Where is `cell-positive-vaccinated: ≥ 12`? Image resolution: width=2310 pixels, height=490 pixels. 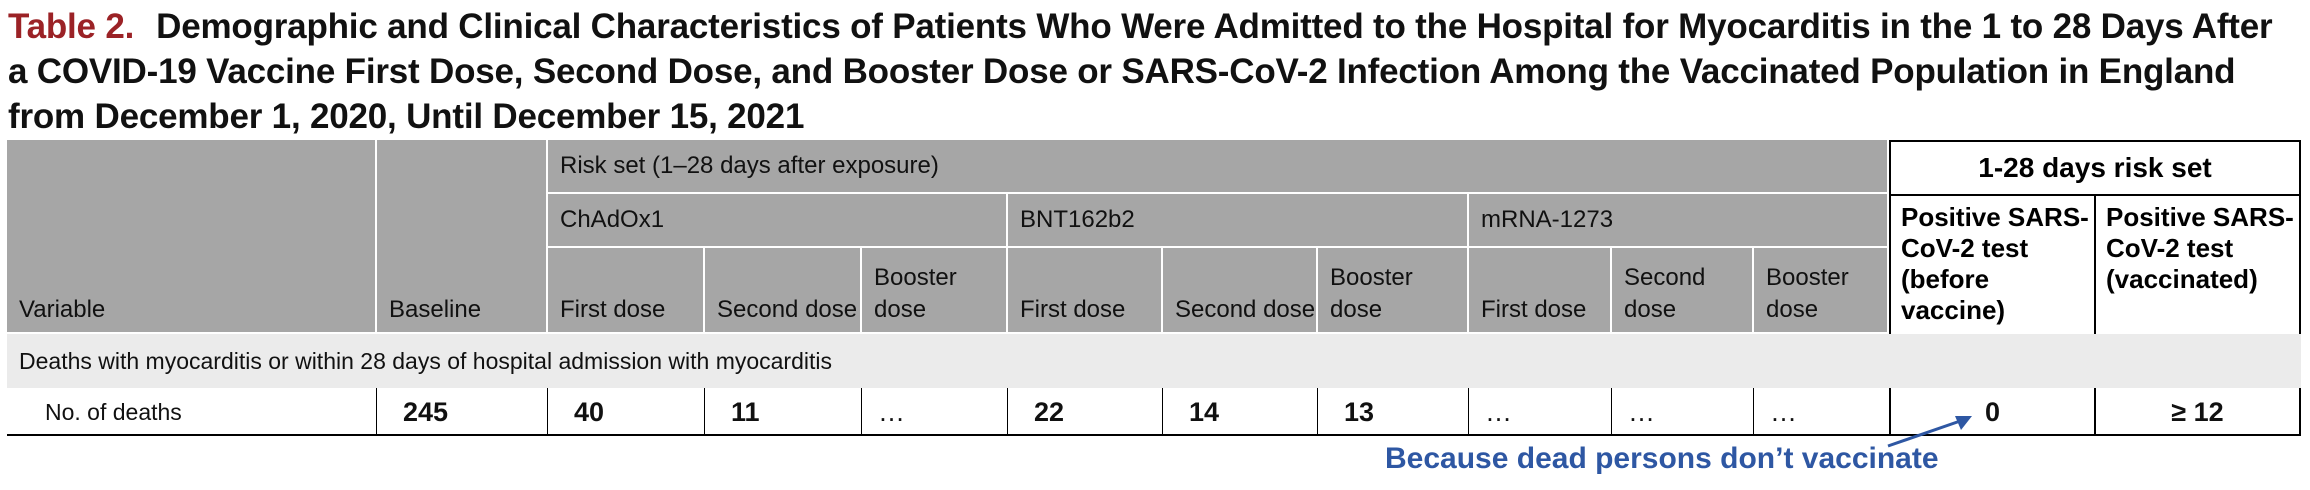 cell-positive-vaccinated: ≥ 12 is located at coordinates (2198, 412).